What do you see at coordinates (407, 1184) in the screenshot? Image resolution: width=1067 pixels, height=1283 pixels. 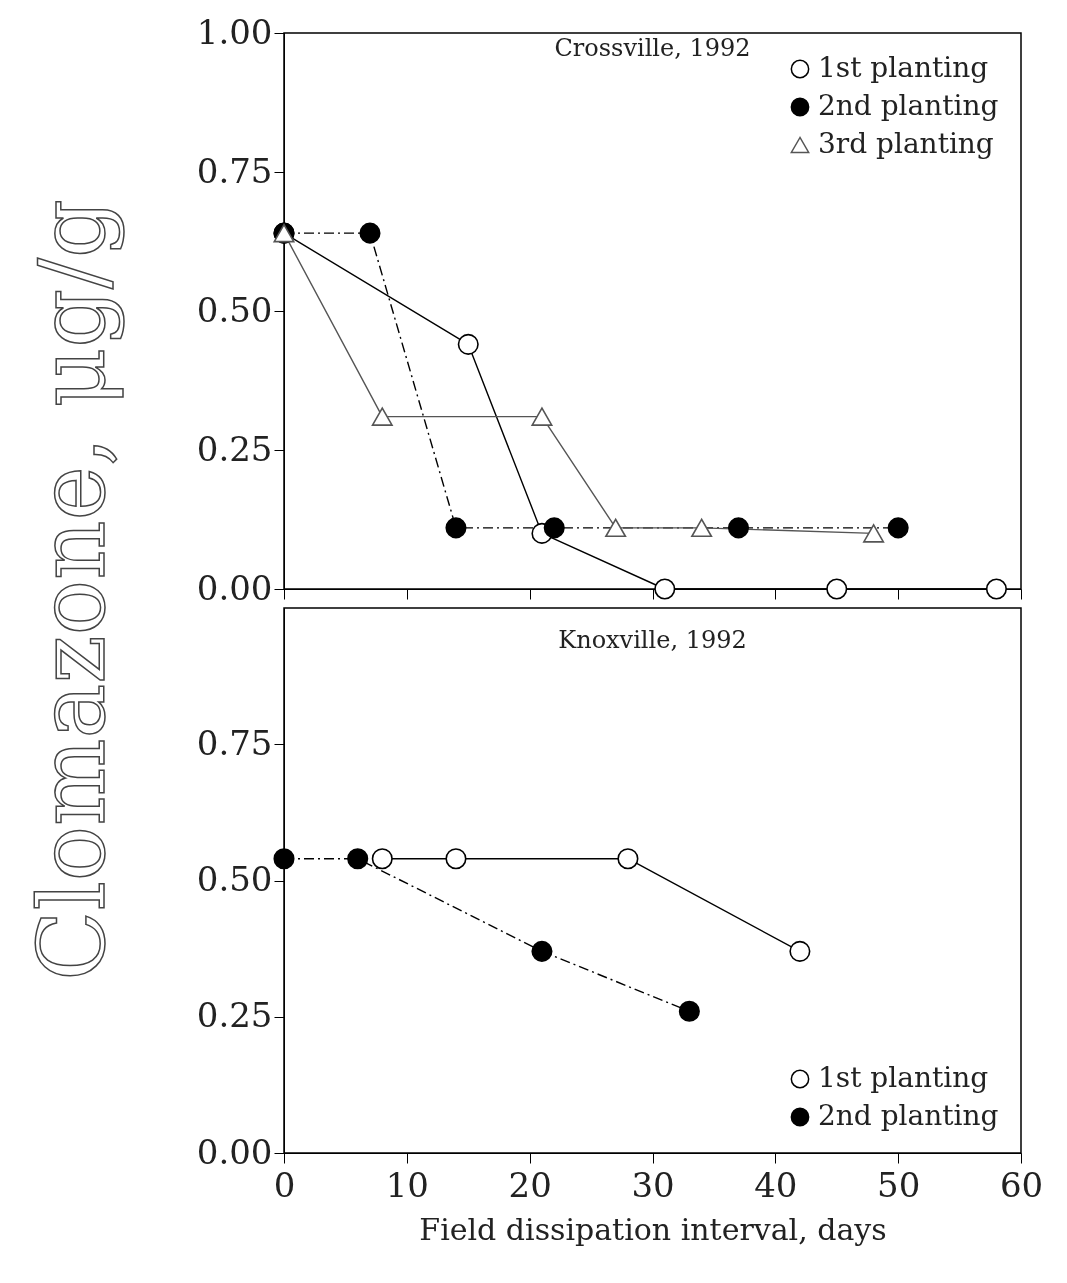 I see `x-tick-label: 10` at bounding box center [407, 1184].